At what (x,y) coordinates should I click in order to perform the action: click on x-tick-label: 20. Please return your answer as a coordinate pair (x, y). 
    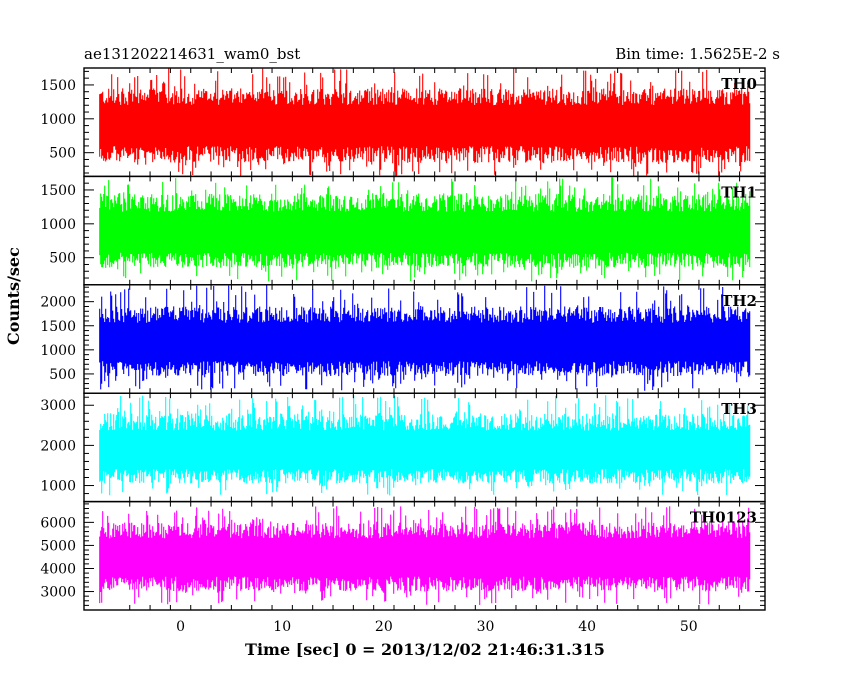
    Looking at the image, I should click on (384, 627).